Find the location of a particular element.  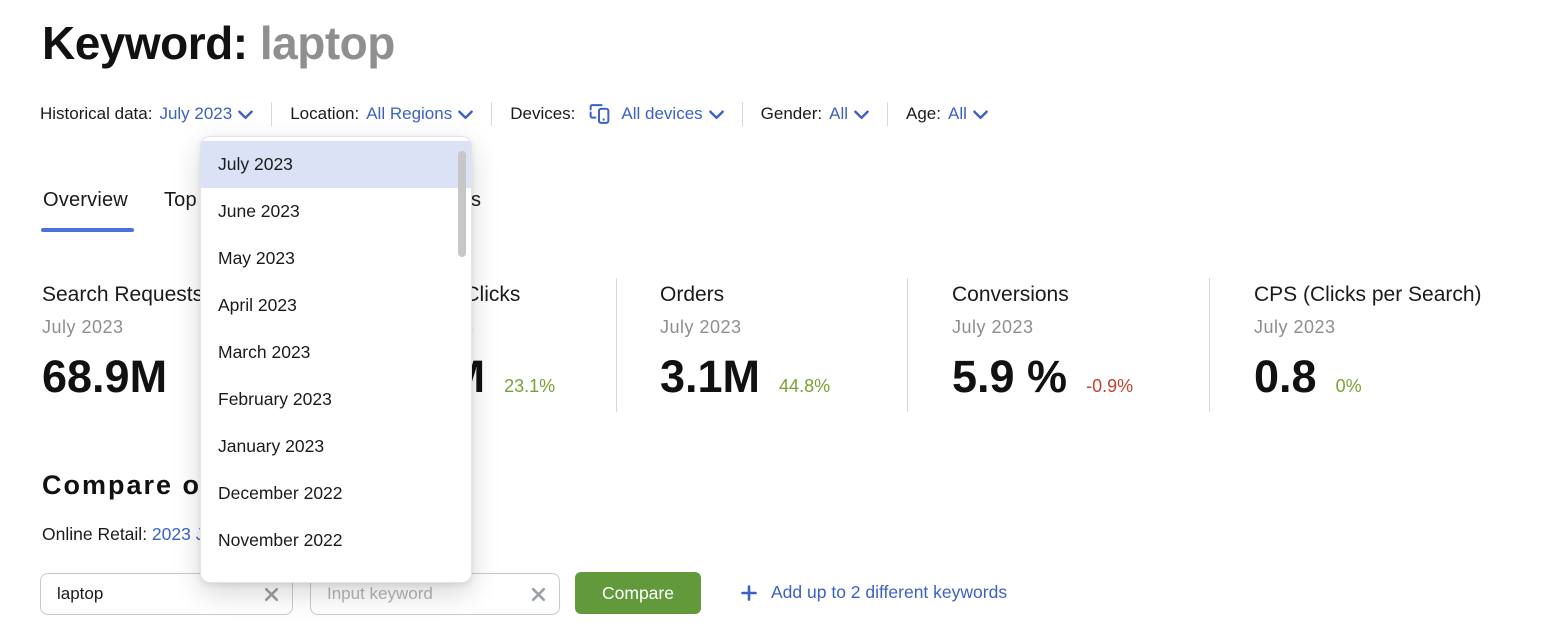

filter-location: Location: All Regions is located at coordinates (382, 113).